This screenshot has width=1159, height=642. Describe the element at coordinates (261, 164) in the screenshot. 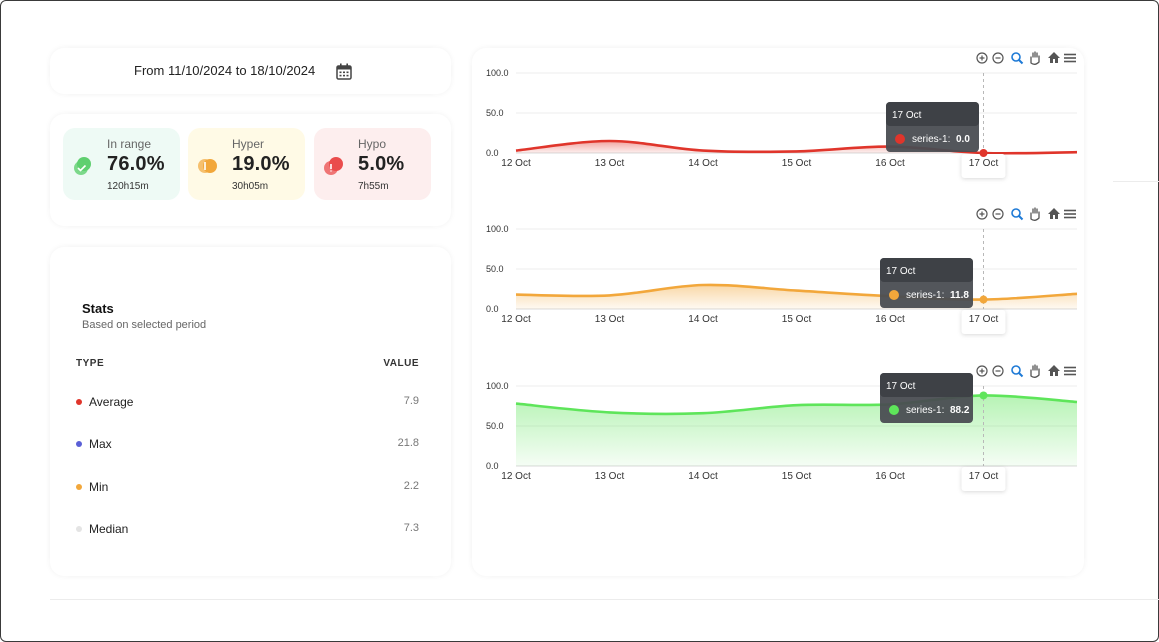

I see `kpi-value: 19.0%` at that location.